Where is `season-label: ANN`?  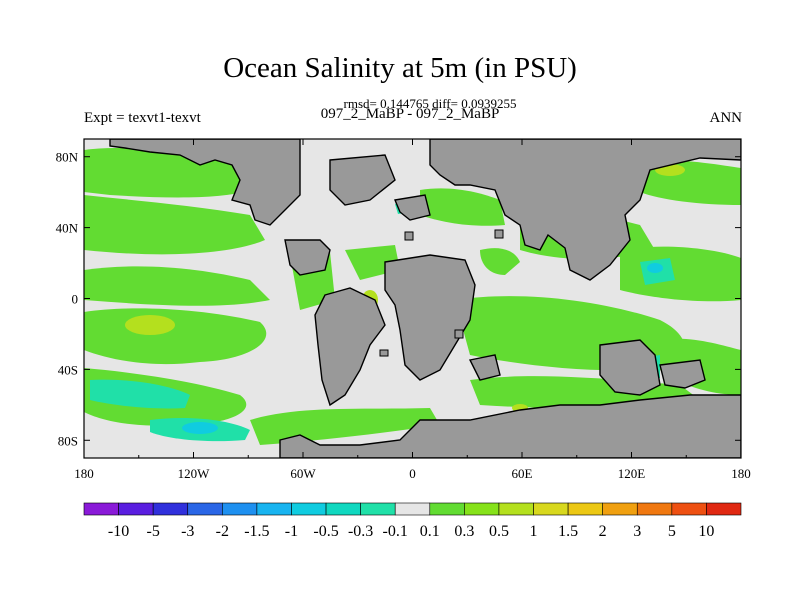 season-label: ANN is located at coordinates (726, 118).